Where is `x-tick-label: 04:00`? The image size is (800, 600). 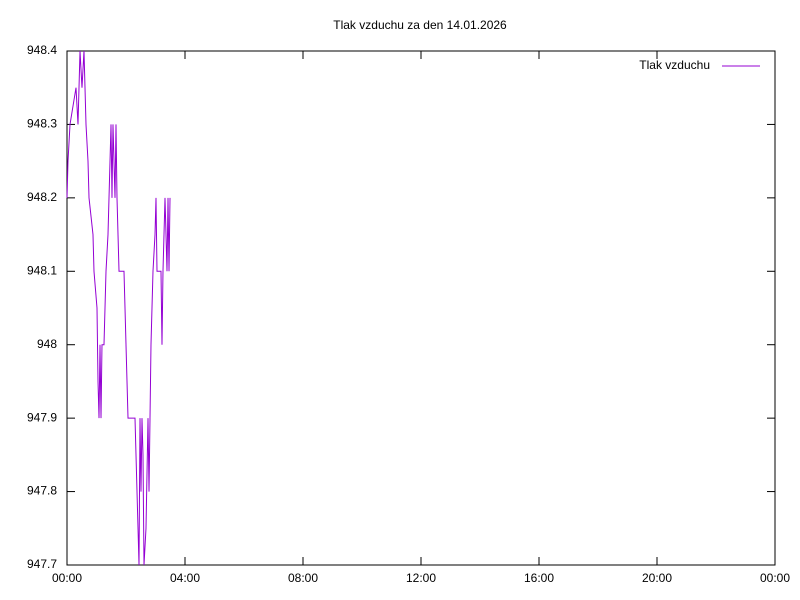 x-tick-label: 04:00 is located at coordinates (185, 578).